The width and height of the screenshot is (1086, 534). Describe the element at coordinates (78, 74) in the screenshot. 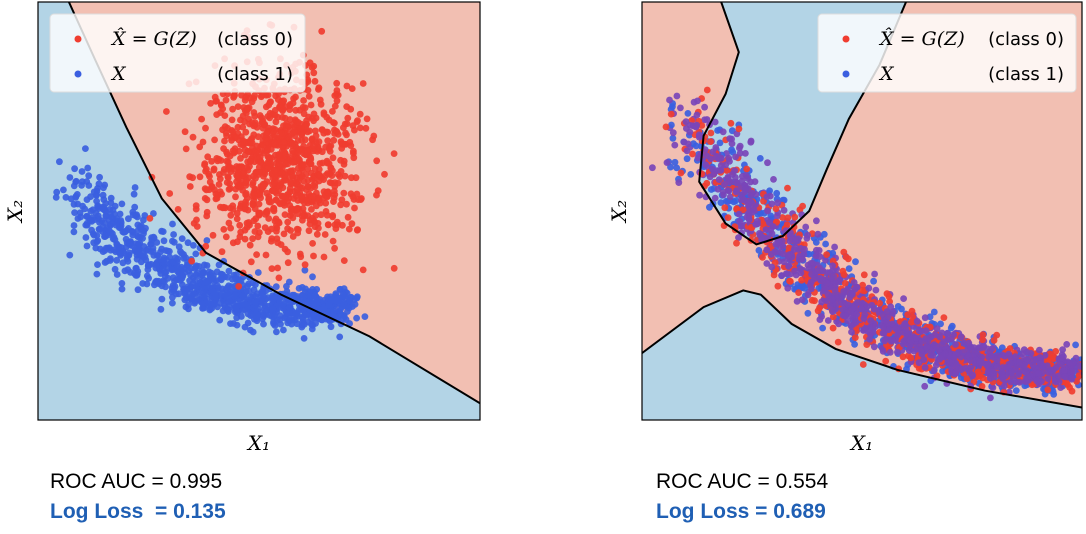

I see `legend-entry-real-marker` at that location.